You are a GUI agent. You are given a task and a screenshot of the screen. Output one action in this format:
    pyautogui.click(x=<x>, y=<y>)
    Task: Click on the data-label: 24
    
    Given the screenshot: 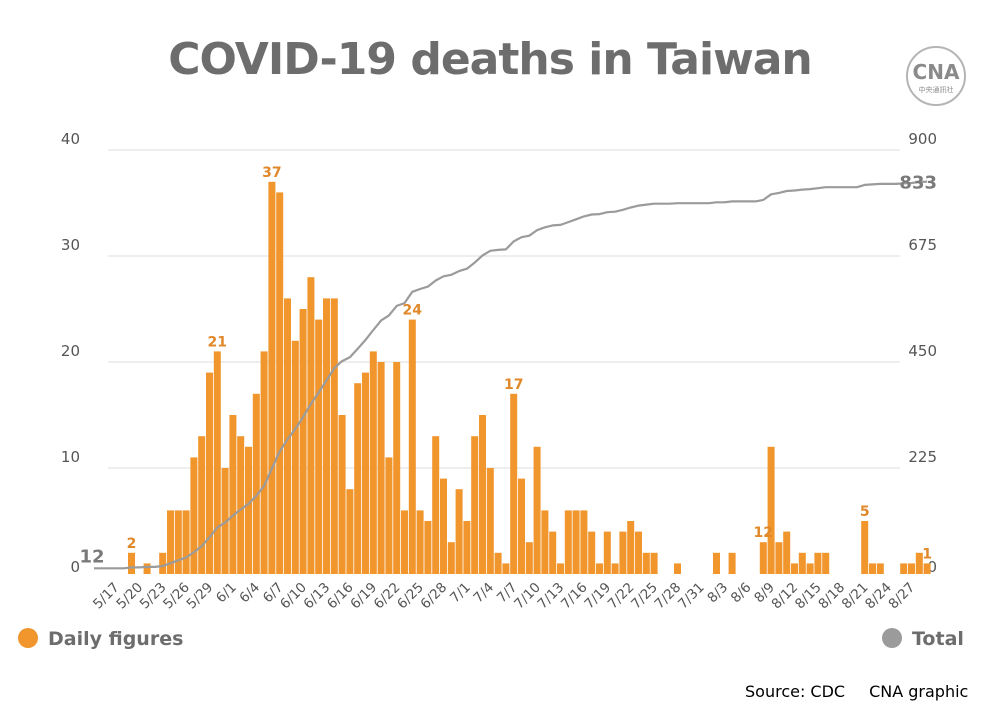 What is the action you would take?
    pyautogui.click(x=413, y=311)
    